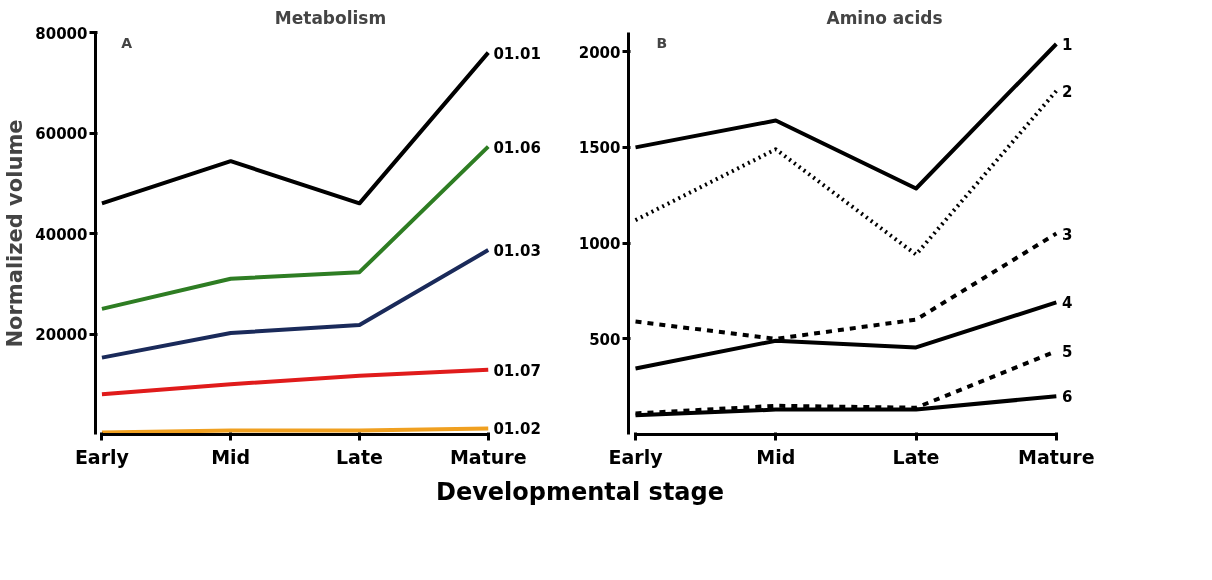 The image size is (1212, 580). What do you see at coordinates (517, 251) in the screenshot?
I see `series-label: 01.03` at bounding box center [517, 251].